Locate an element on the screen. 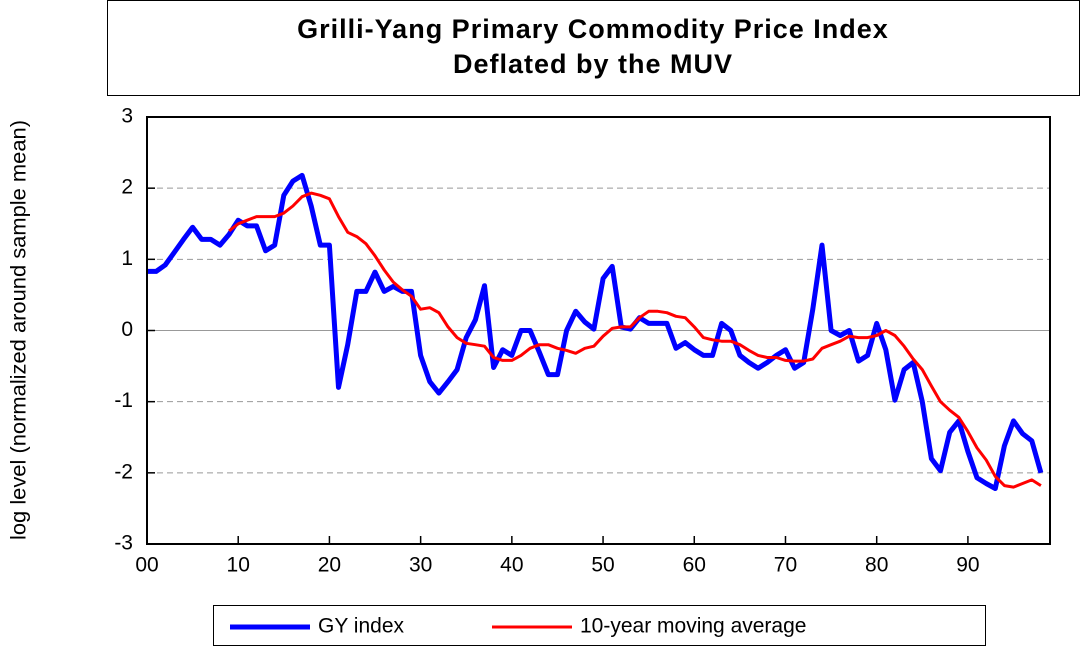  x-tick-label: 20 is located at coordinates (329, 565).